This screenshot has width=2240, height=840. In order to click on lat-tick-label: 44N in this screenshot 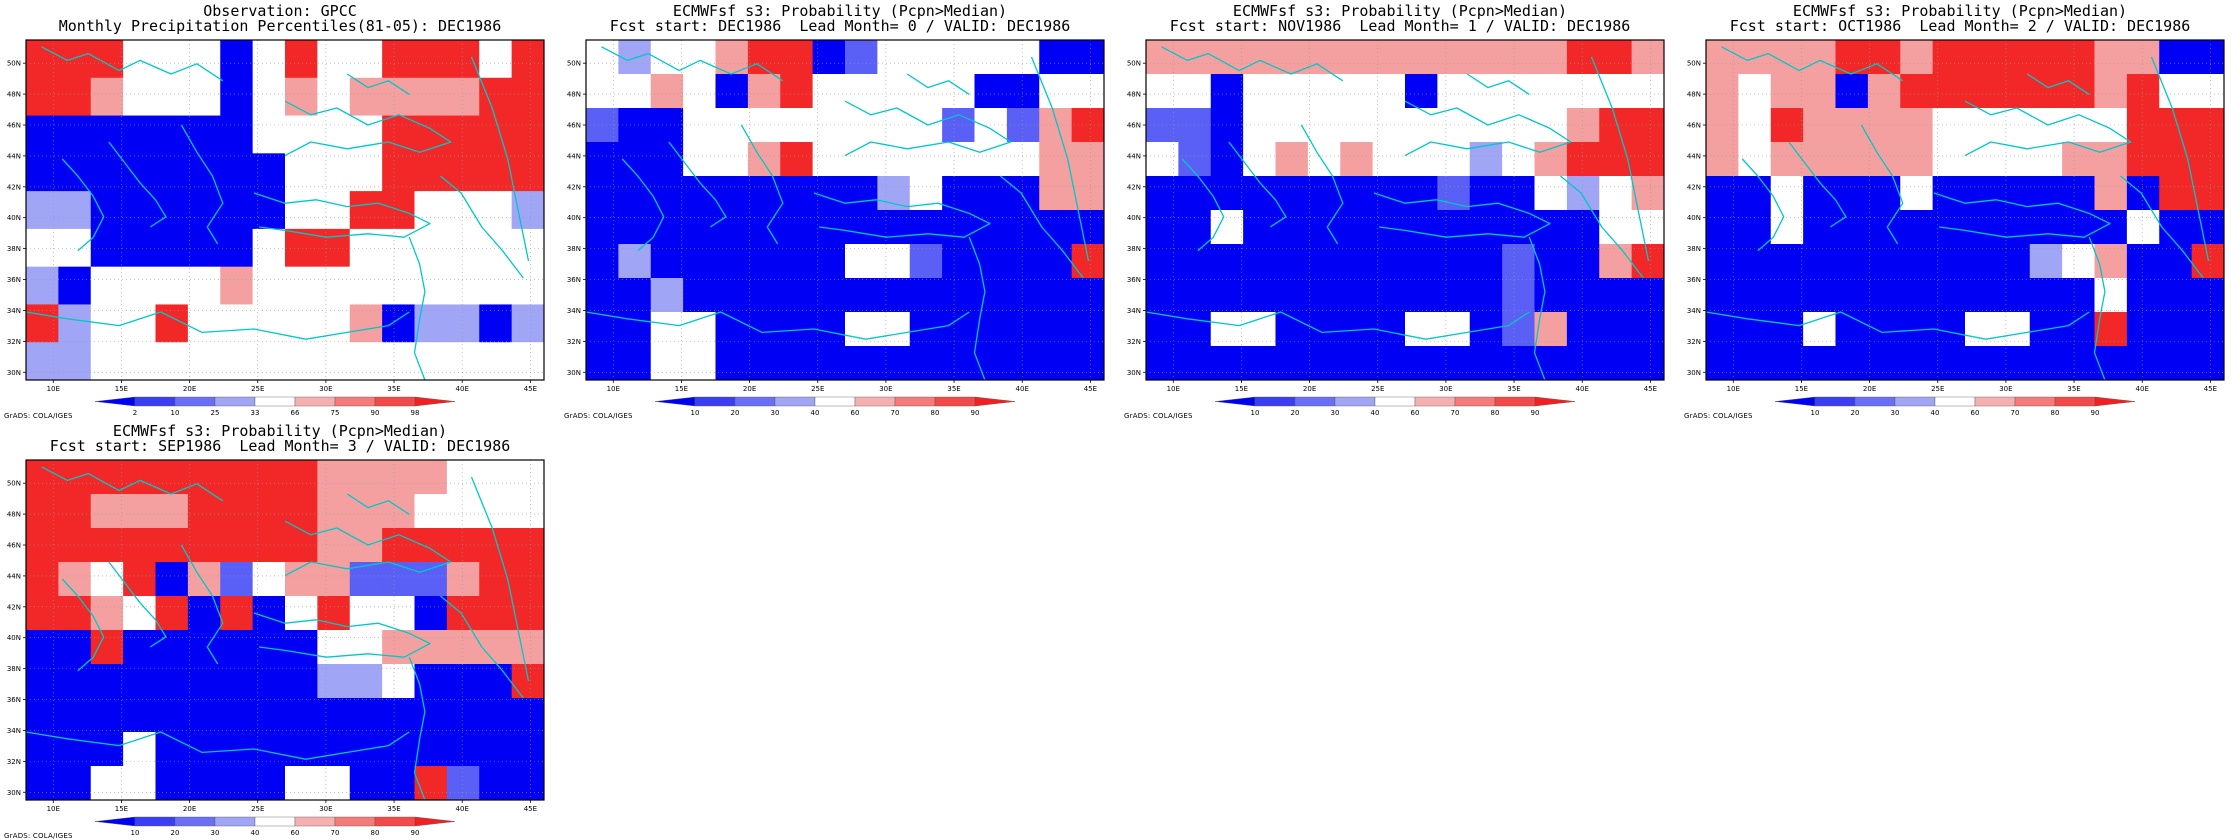, I will do `click(14, 156)`.